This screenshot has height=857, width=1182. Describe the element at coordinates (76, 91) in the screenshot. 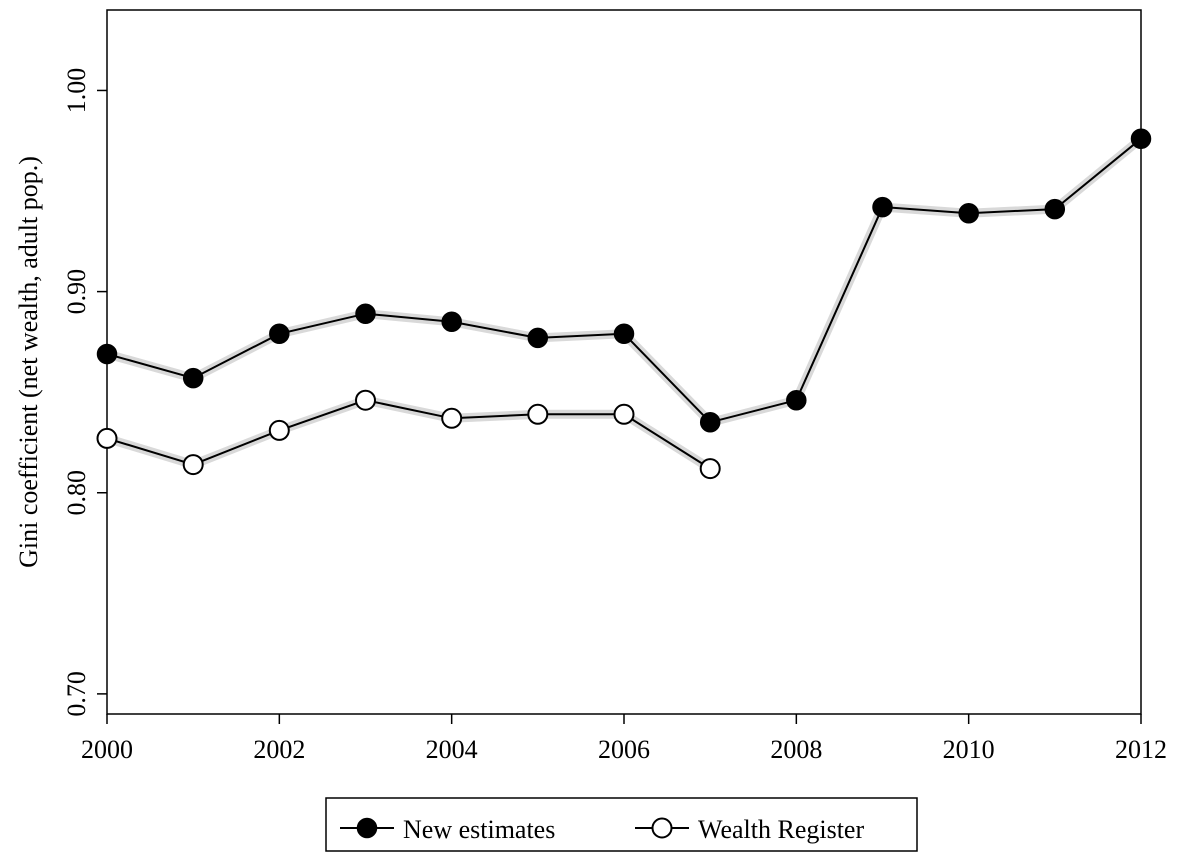

I see `y-tick-label-1: 1.00` at that location.